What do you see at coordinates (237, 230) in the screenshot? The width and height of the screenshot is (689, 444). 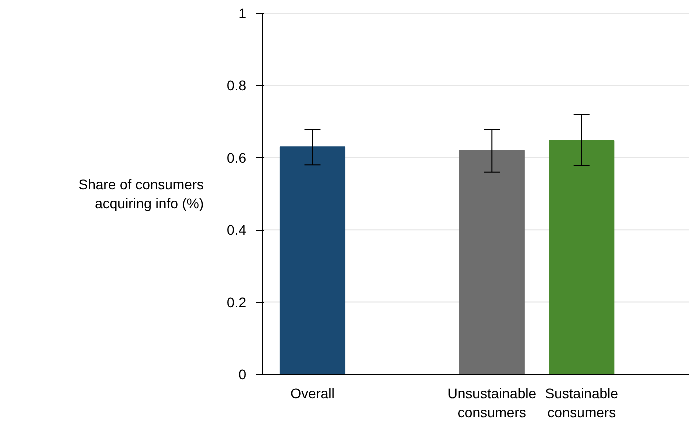 I see `y-tick-label: 0.4` at bounding box center [237, 230].